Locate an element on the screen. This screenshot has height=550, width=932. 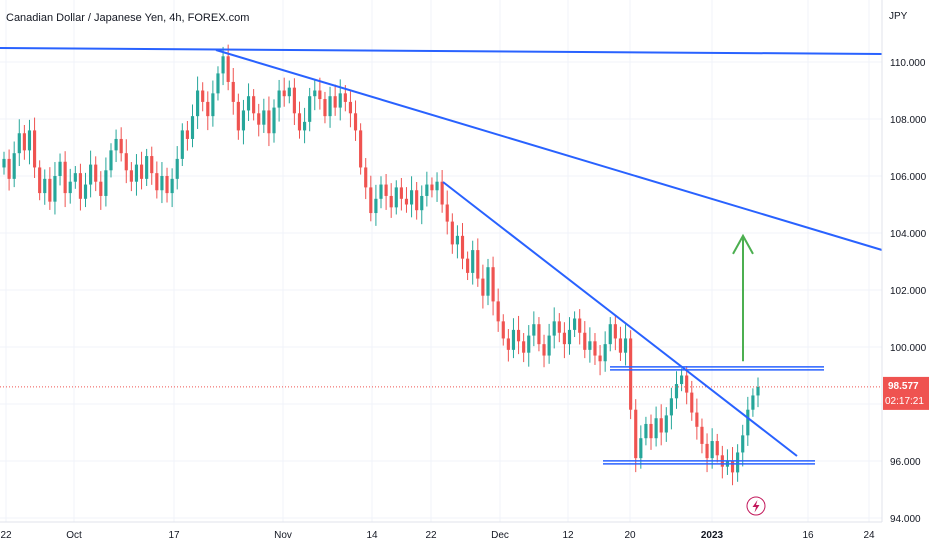
last-price-badge: 98.577 02:17:21 is located at coordinates (906, 393).